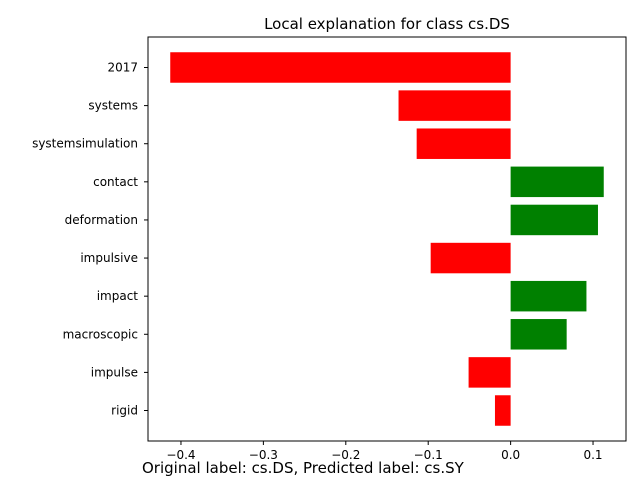 The height and width of the screenshot is (480, 640). Describe the element at coordinates (122, 67) in the screenshot. I see `y-tick-label: 2017` at that location.